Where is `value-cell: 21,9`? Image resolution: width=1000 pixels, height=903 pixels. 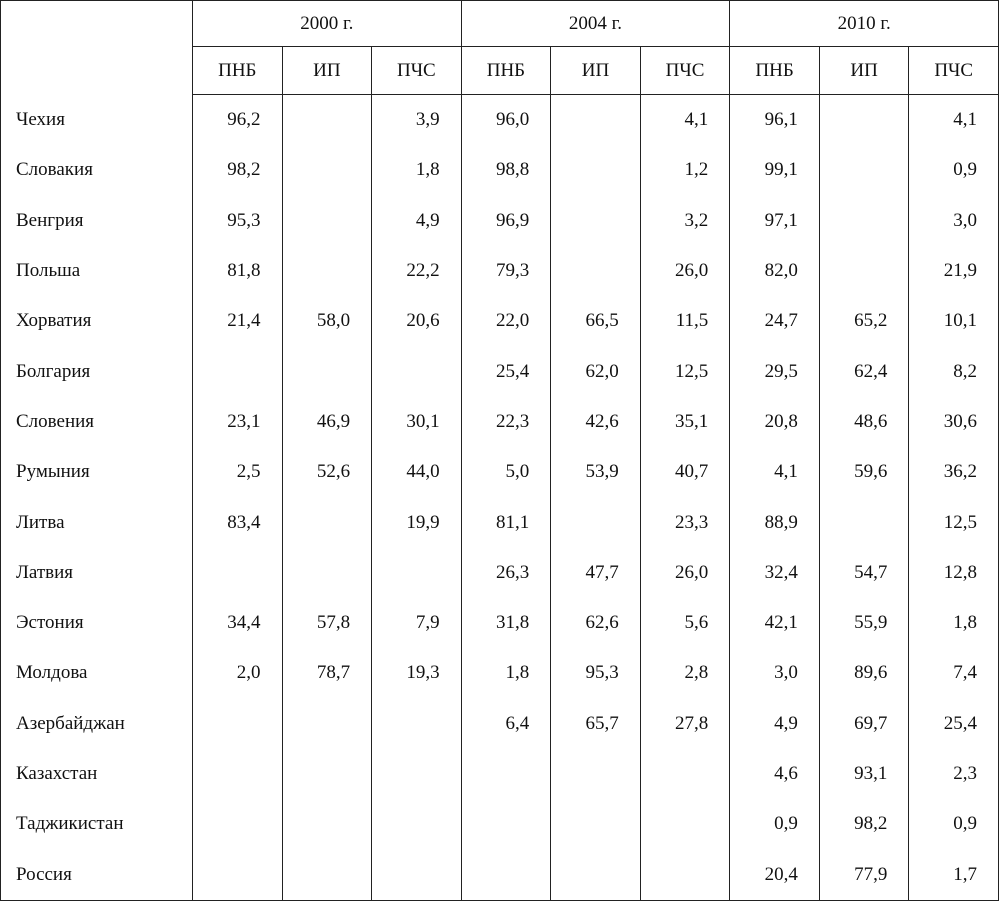
value-cell: 21,9 is located at coordinates (953, 271).